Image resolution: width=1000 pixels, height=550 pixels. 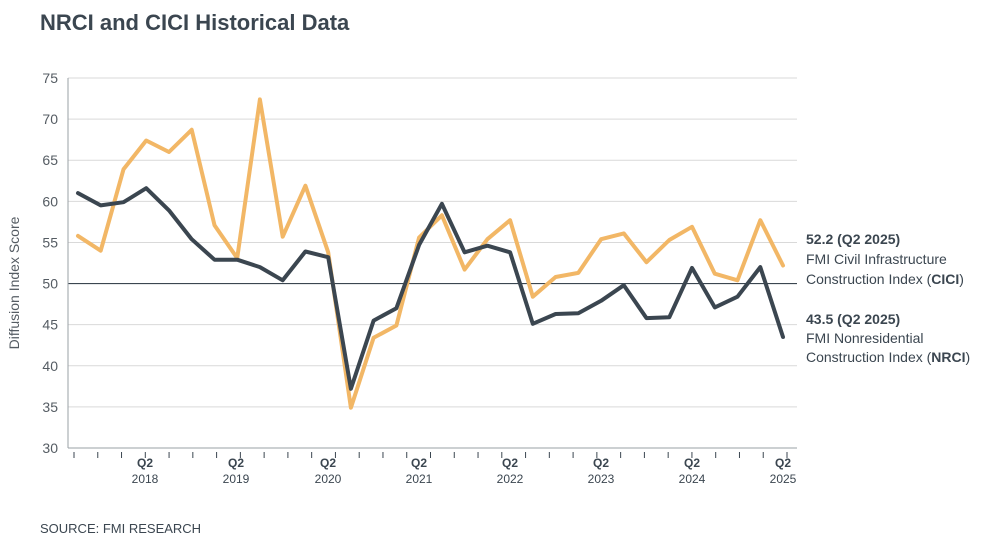 What do you see at coordinates (945, 279) in the screenshot?
I see `annotation-cici-abbr: CICI` at bounding box center [945, 279].